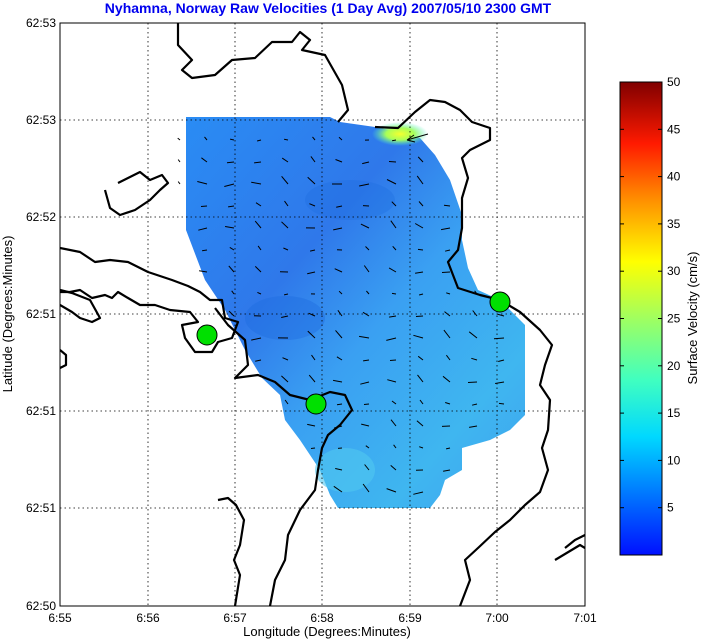  What do you see at coordinates (674, 460) in the screenshot?
I see `colorbar-tick-label: 10` at bounding box center [674, 460].